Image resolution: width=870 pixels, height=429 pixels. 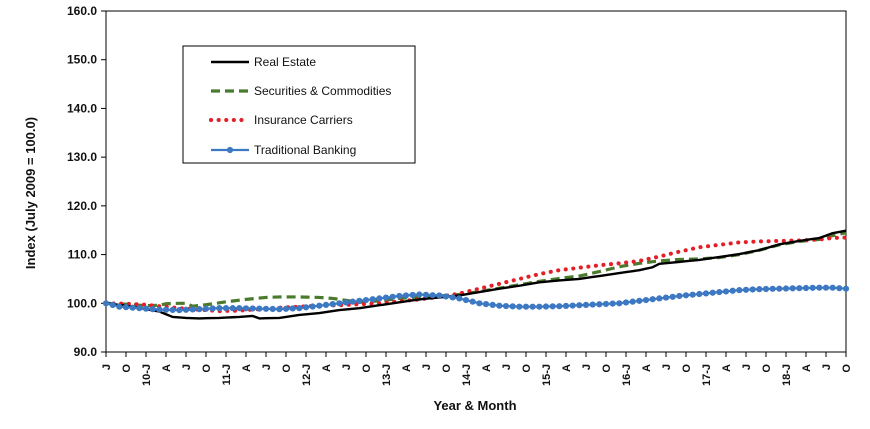 What do you see at coordinates (307, 375) in the screenshot?
I see `x-tick-label: 12-J` at bounding box center [307, 375].